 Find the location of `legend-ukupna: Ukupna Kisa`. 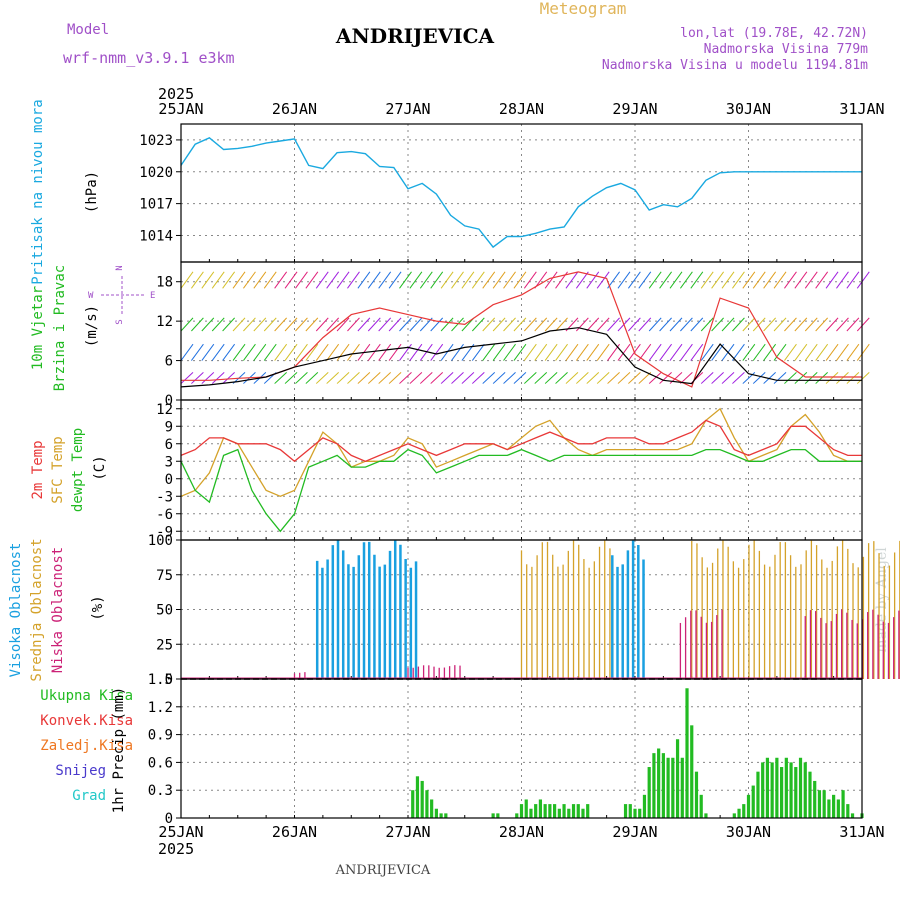

legend-ukupna: Ukupna Kisa is located at coordinates (86, 696).